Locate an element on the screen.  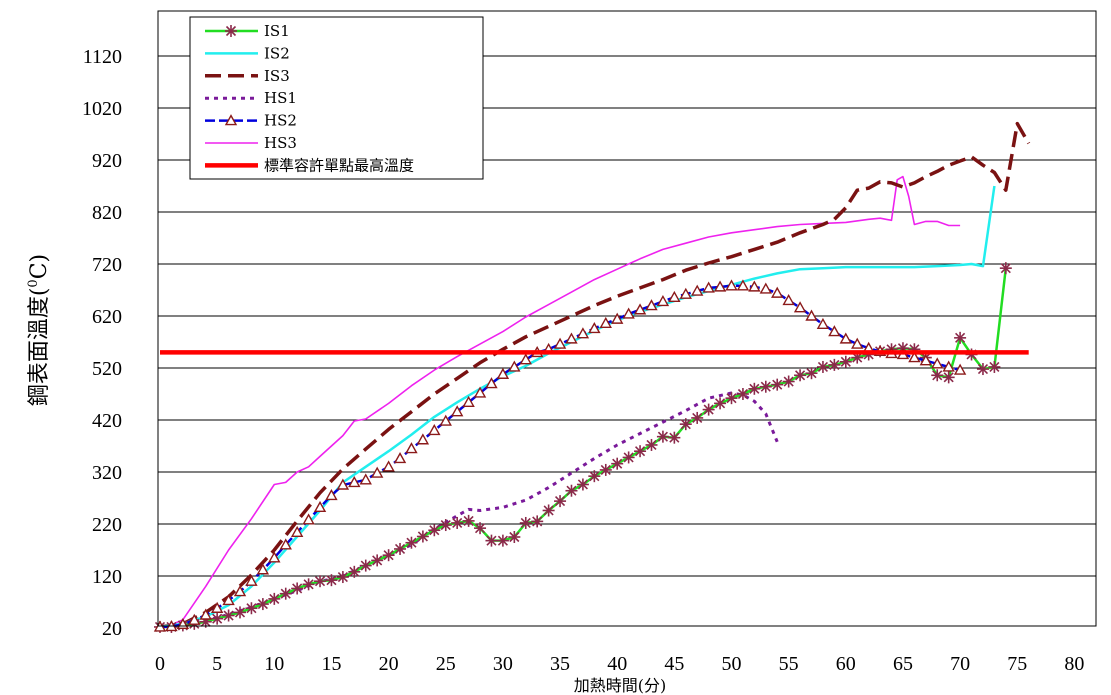
x-tick-label: 60 is located at coordinates (846, 664).